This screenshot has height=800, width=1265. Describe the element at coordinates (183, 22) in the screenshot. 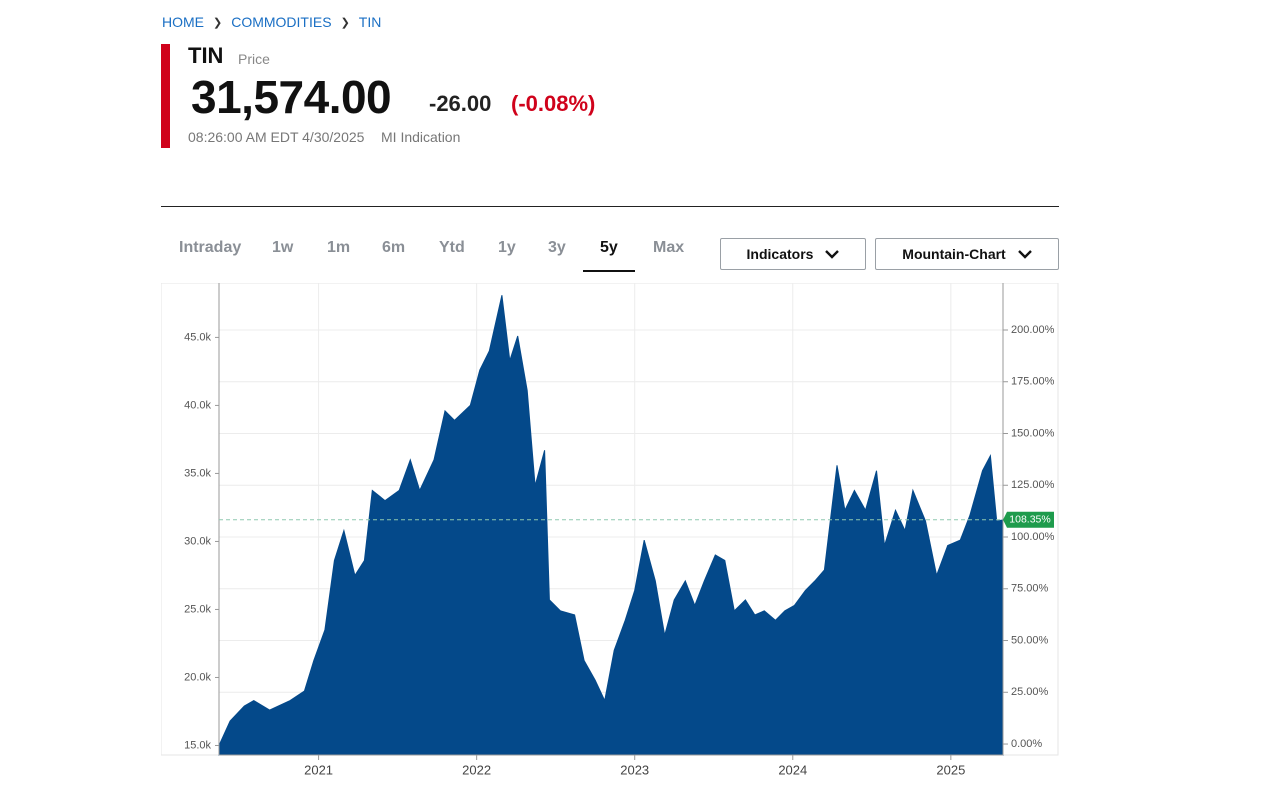

I see `crumb: HOME` at that location.